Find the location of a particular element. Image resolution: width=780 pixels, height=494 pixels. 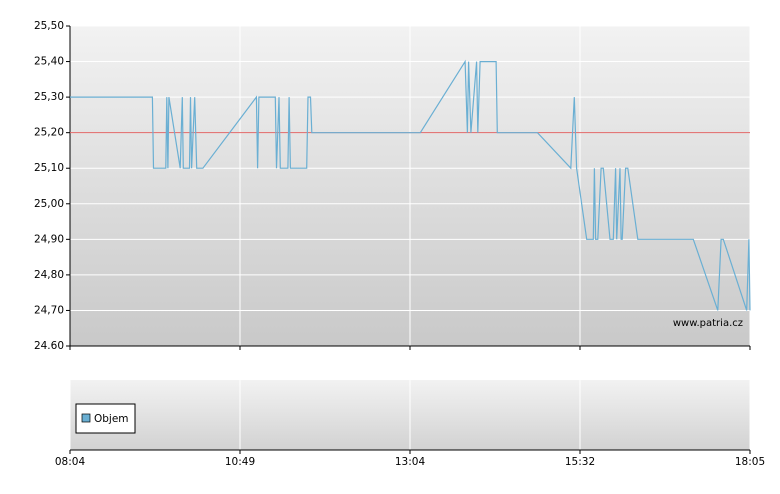

y-tick-label: 25,40 is located at coordinates (49, 62).